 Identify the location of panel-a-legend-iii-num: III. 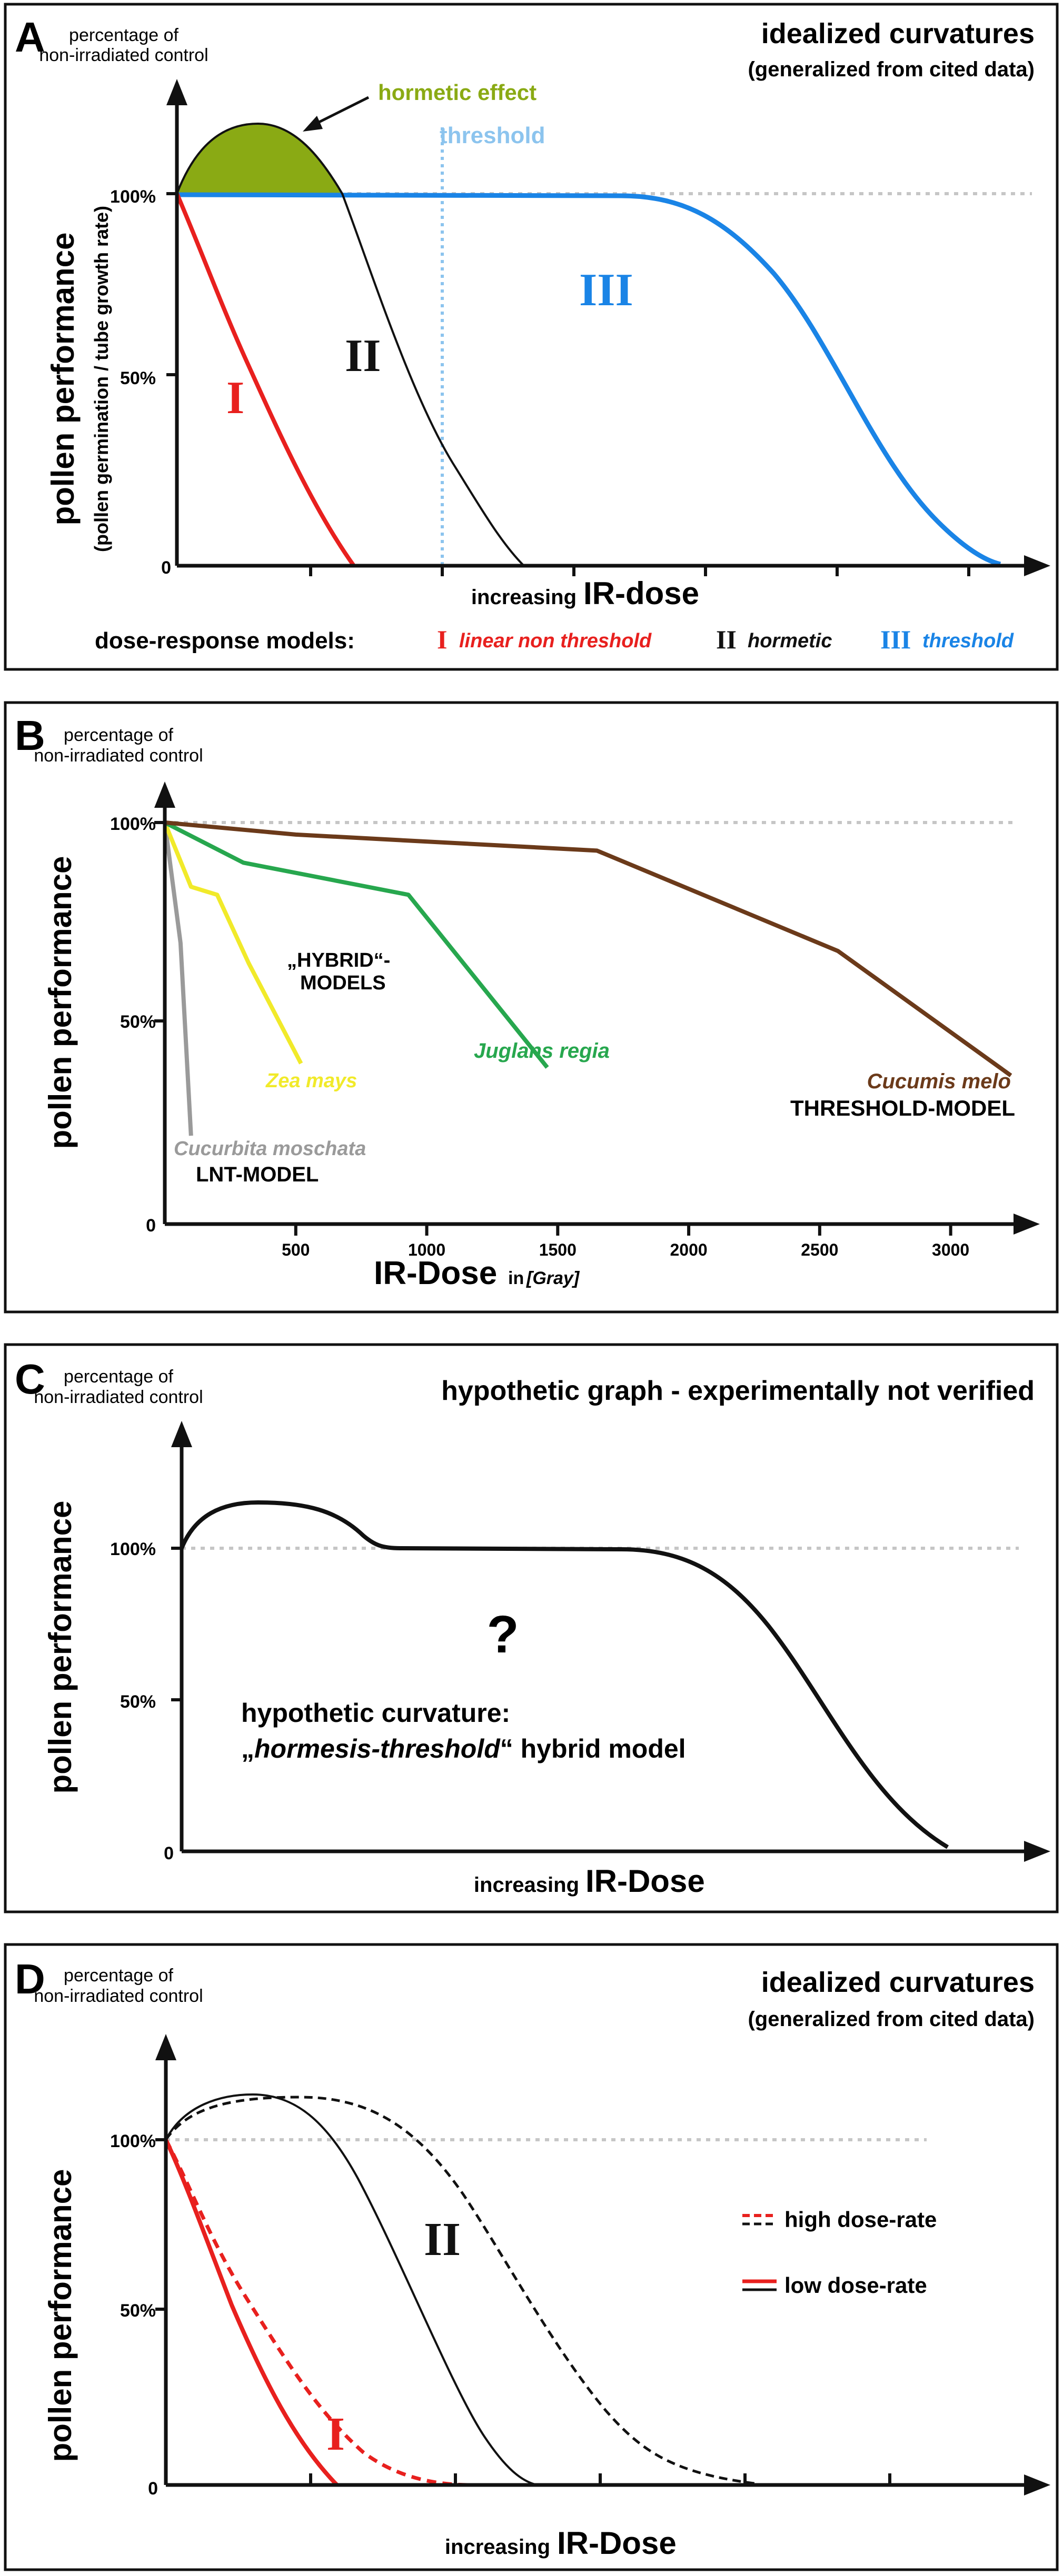
(896, 639).